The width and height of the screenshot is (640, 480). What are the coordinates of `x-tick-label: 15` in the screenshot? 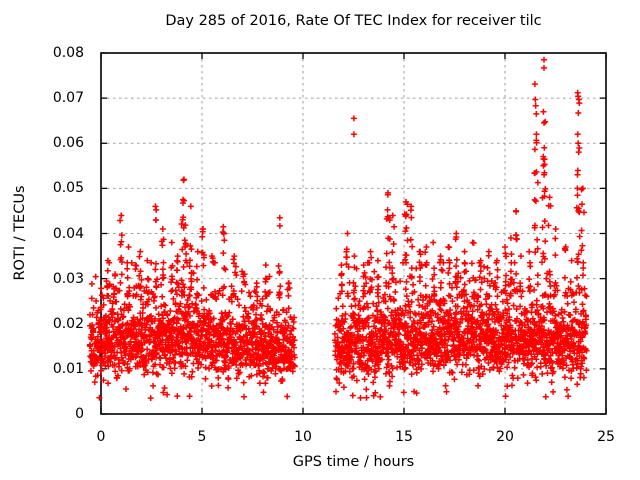 It's located at (404, 437).